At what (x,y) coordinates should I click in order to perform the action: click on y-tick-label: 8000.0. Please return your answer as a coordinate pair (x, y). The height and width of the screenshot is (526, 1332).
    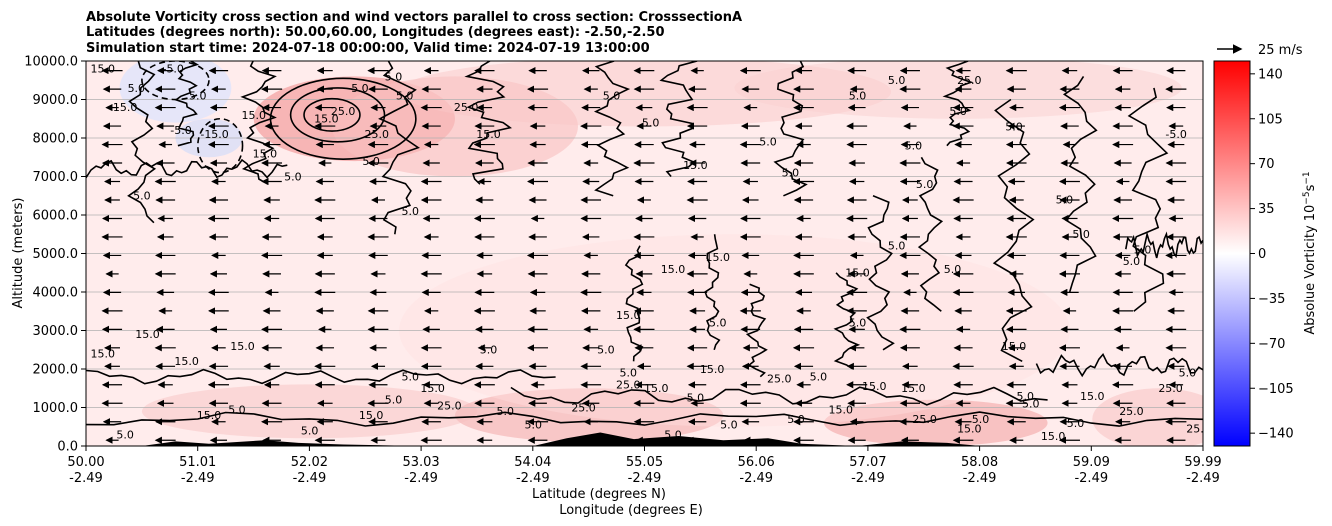
    Looking at the image, I should click on (56, 139).